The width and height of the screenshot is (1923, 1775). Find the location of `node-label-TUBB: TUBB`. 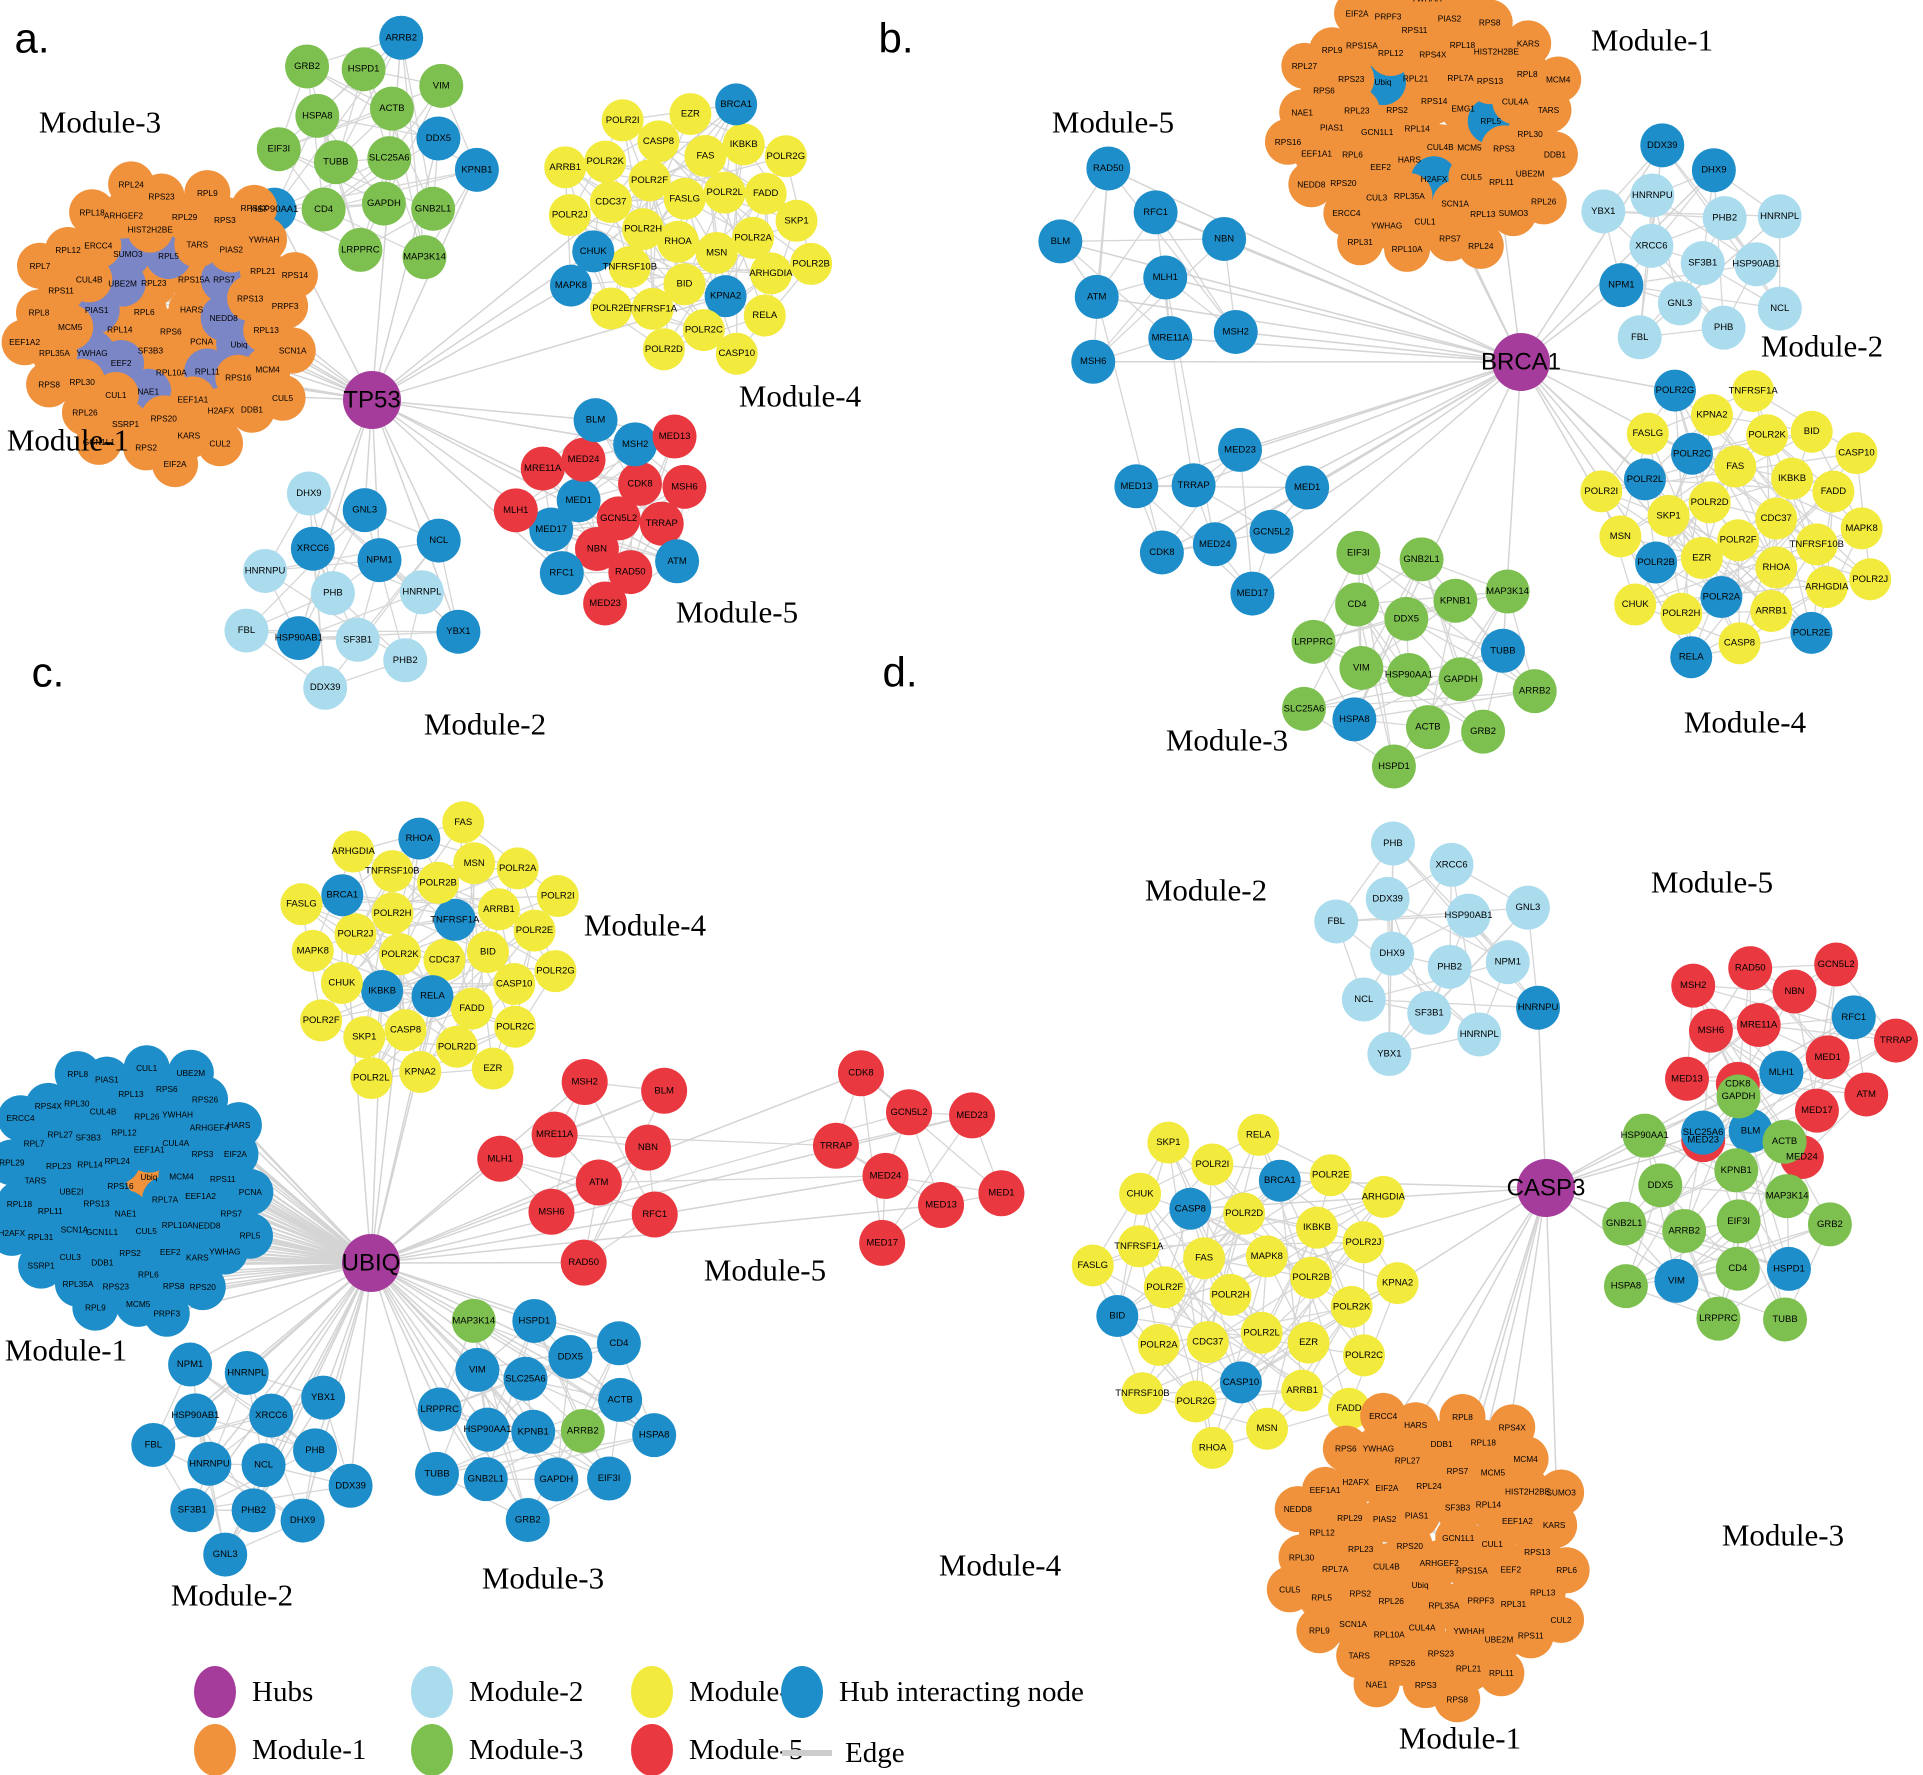

node-label-TUBB: TUBB is located at coordinates (436, 1473).